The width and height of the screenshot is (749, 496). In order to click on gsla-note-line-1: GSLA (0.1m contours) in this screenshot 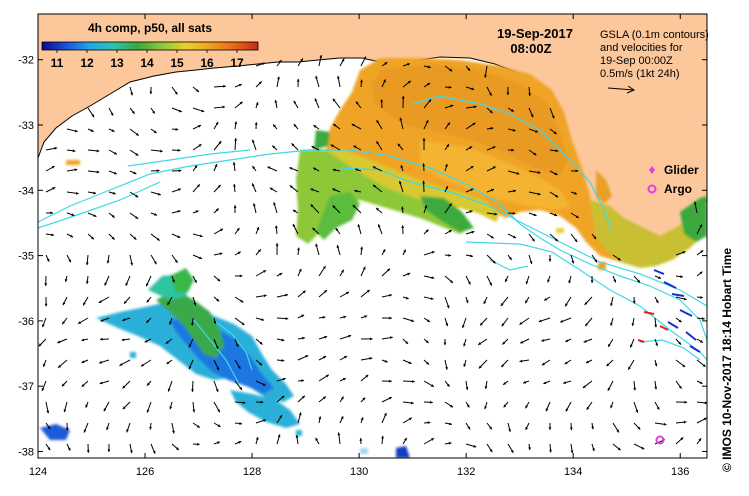, I will do `click(654, 35)`.